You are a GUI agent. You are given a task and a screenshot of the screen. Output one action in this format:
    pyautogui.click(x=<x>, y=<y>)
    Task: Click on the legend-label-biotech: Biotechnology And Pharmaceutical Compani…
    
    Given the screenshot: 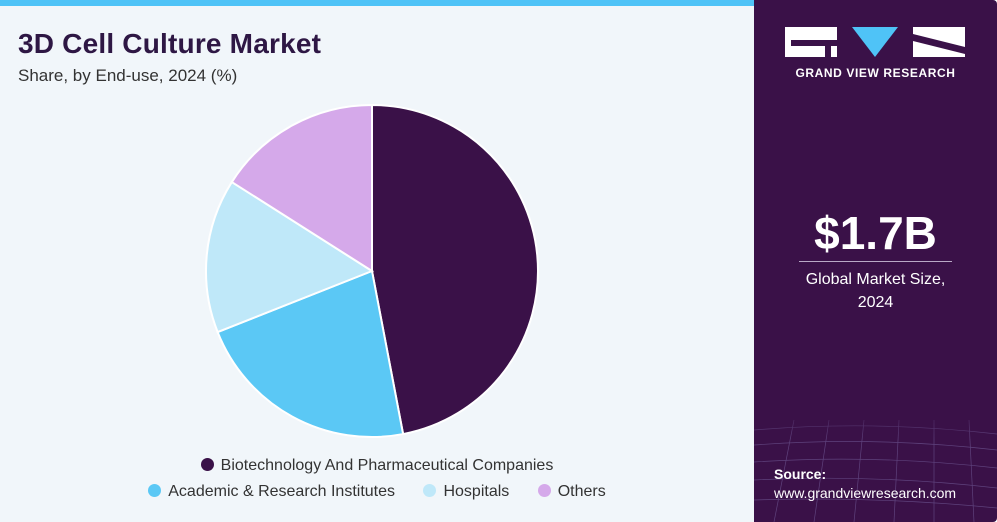 What is the action you would take?
    pyautogui.click(x=387, y=465)
    